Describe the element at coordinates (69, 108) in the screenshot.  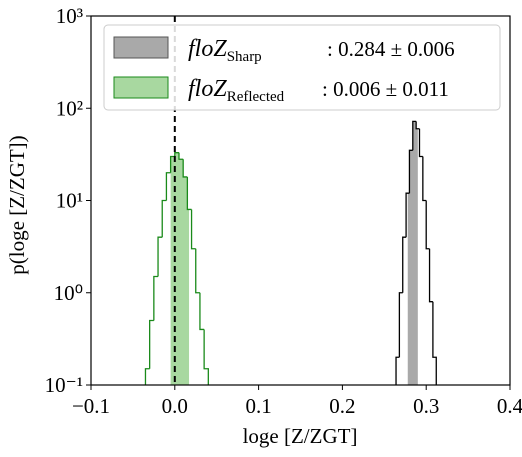
I see `y-tick-label: 10²` at that location.